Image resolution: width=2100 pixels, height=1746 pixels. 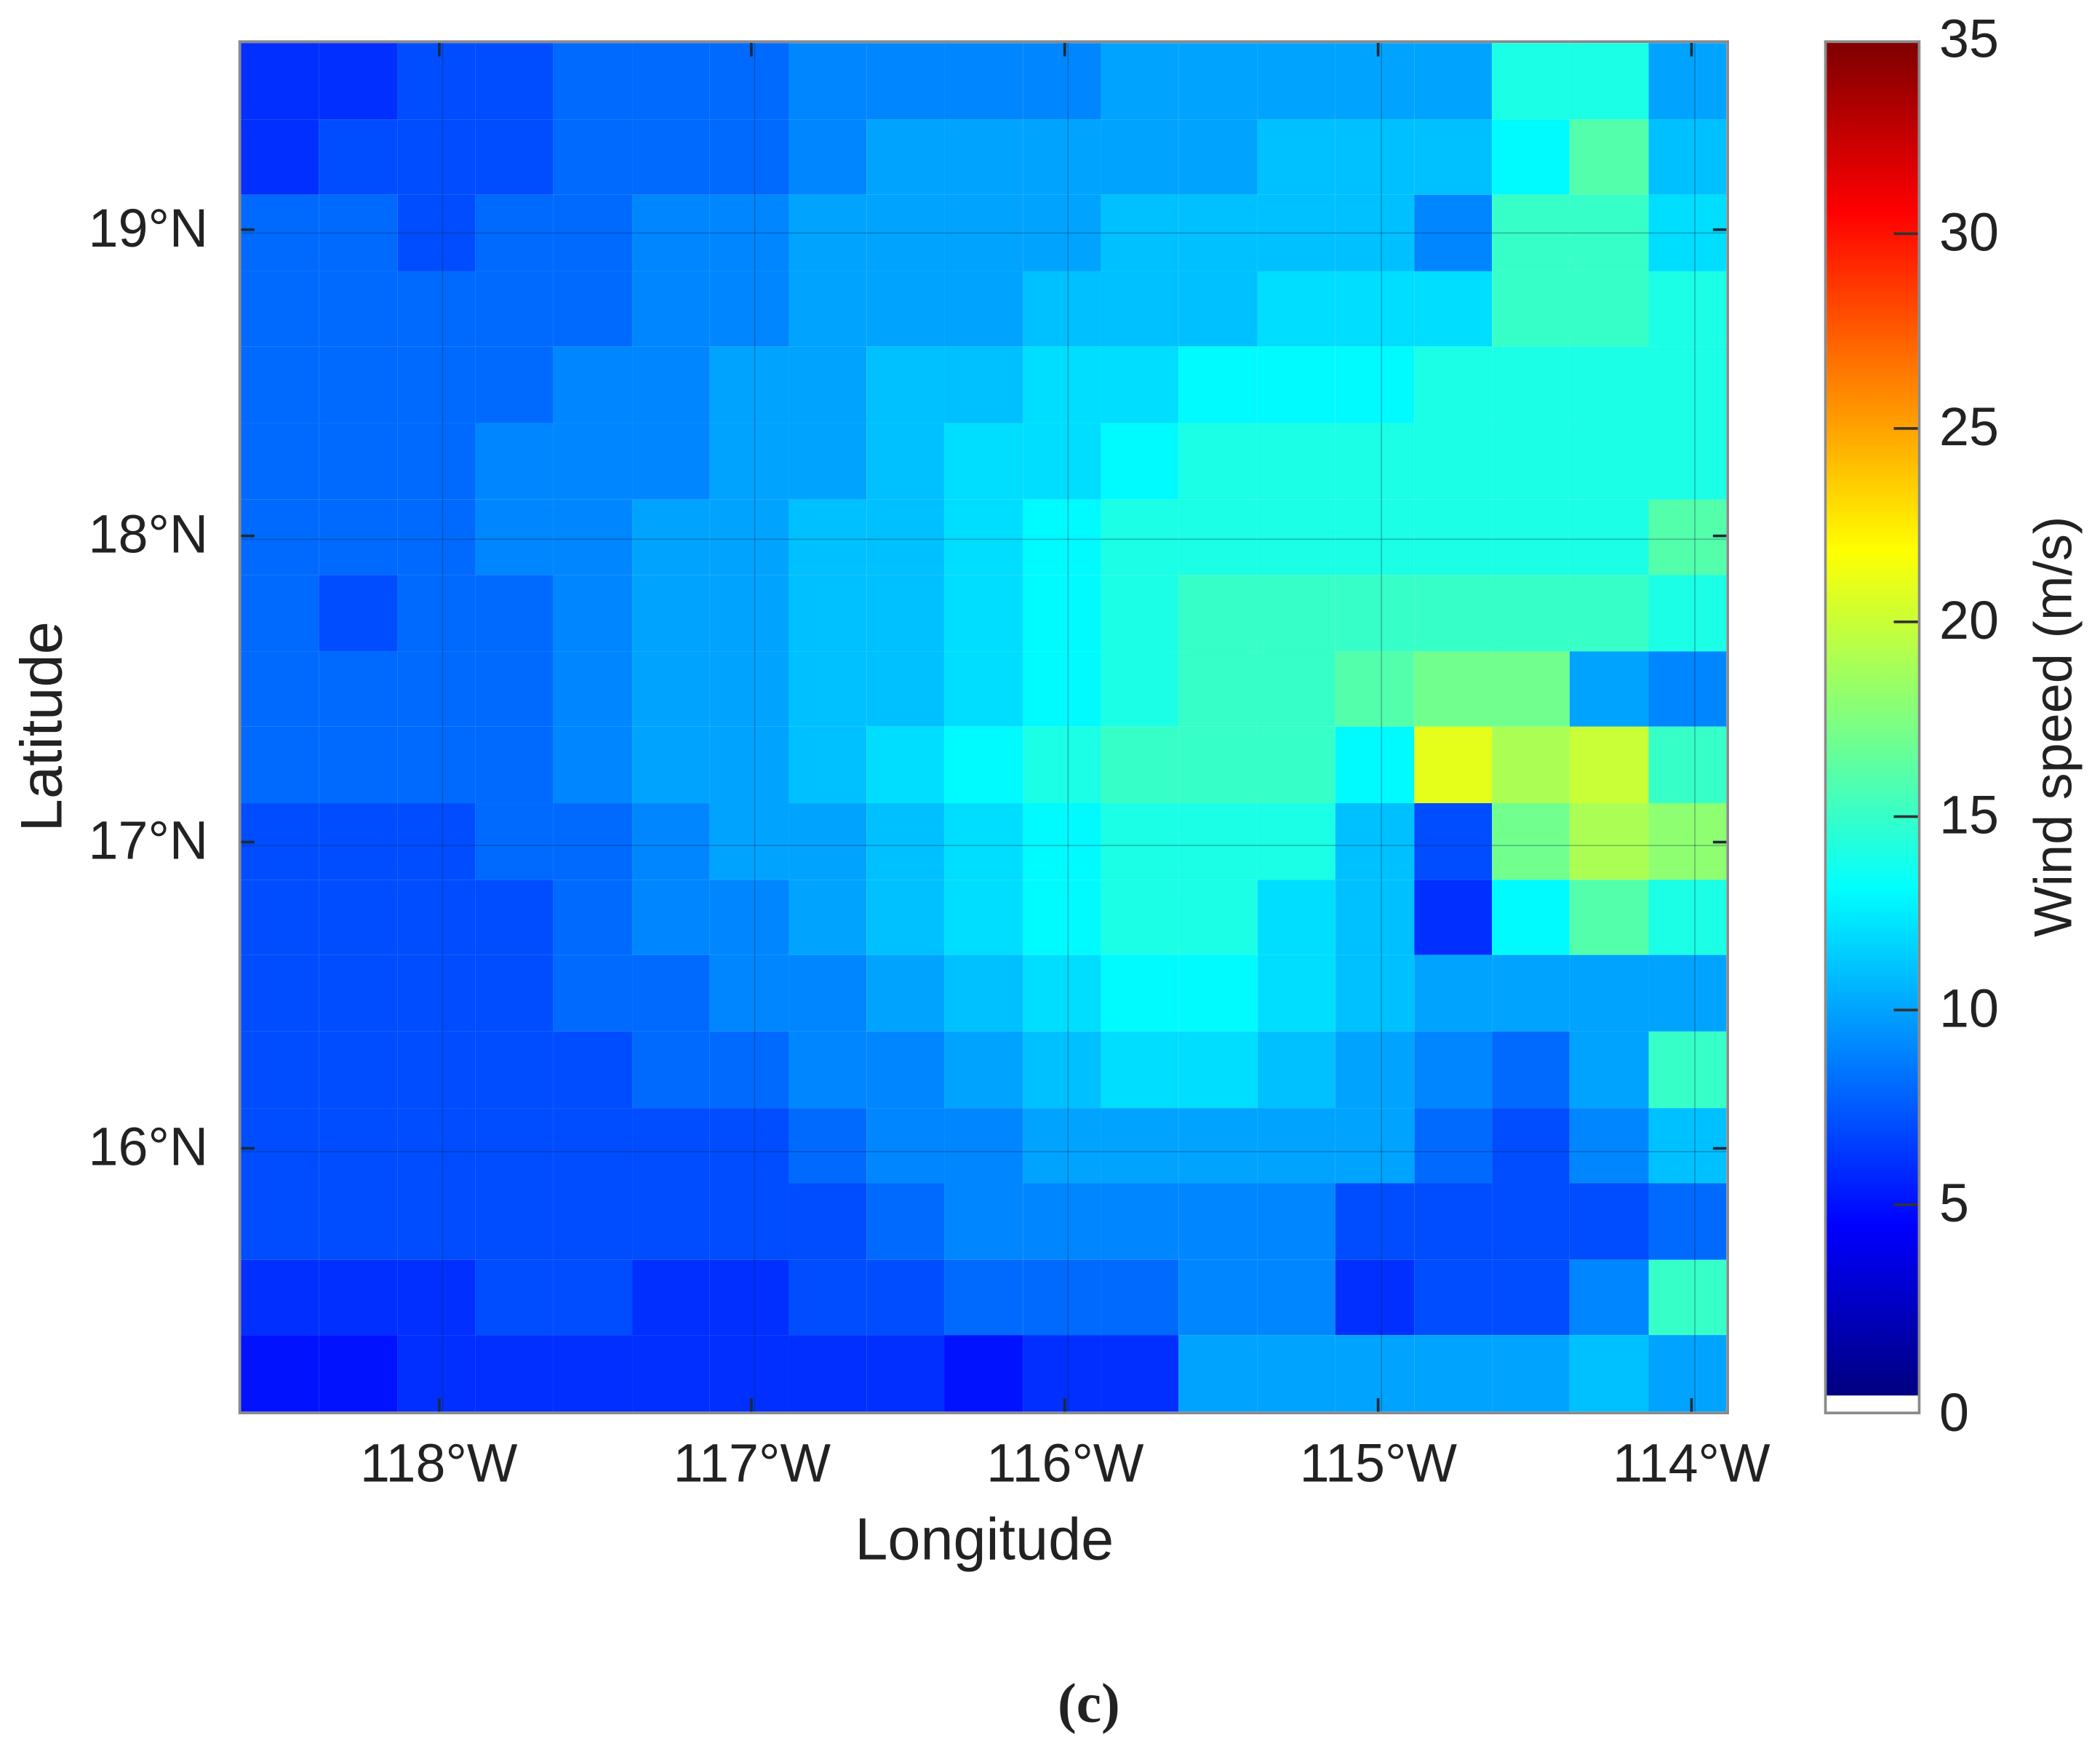 I want to click on colorbar-tick-label: 5, so click(x=1954, y=1203).